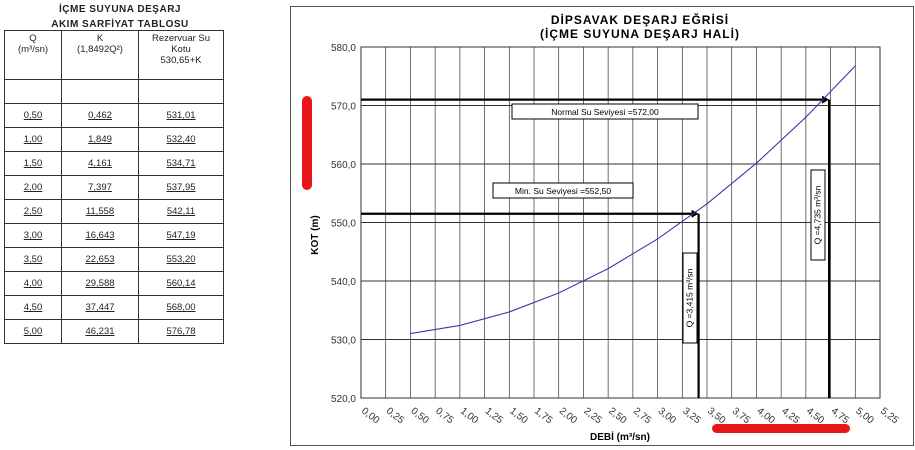 The height and width of the screenshot is (450, 915). What do you see at coordinates (864, 416) in the screenshot?
I see `x-tick-label: 5,00` at bounding box center [864, 416].